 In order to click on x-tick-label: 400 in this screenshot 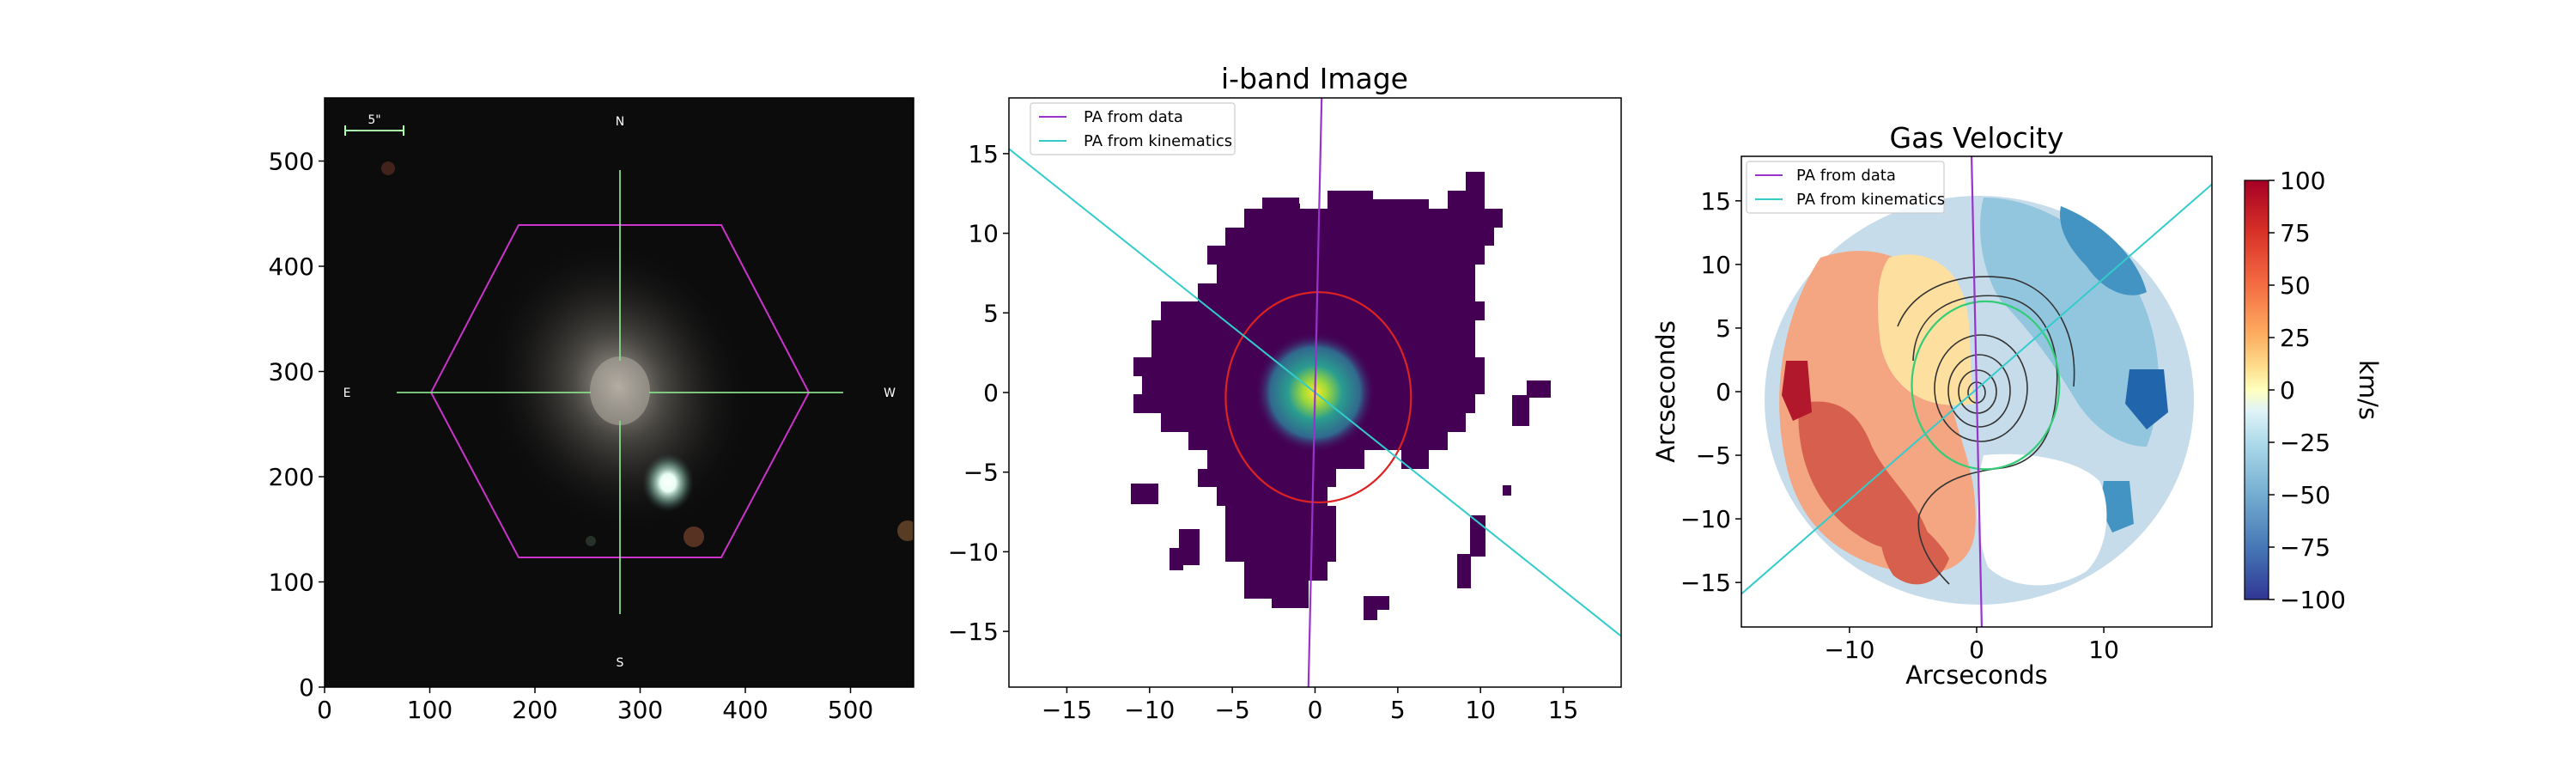, I will do `click(745, 710)`.